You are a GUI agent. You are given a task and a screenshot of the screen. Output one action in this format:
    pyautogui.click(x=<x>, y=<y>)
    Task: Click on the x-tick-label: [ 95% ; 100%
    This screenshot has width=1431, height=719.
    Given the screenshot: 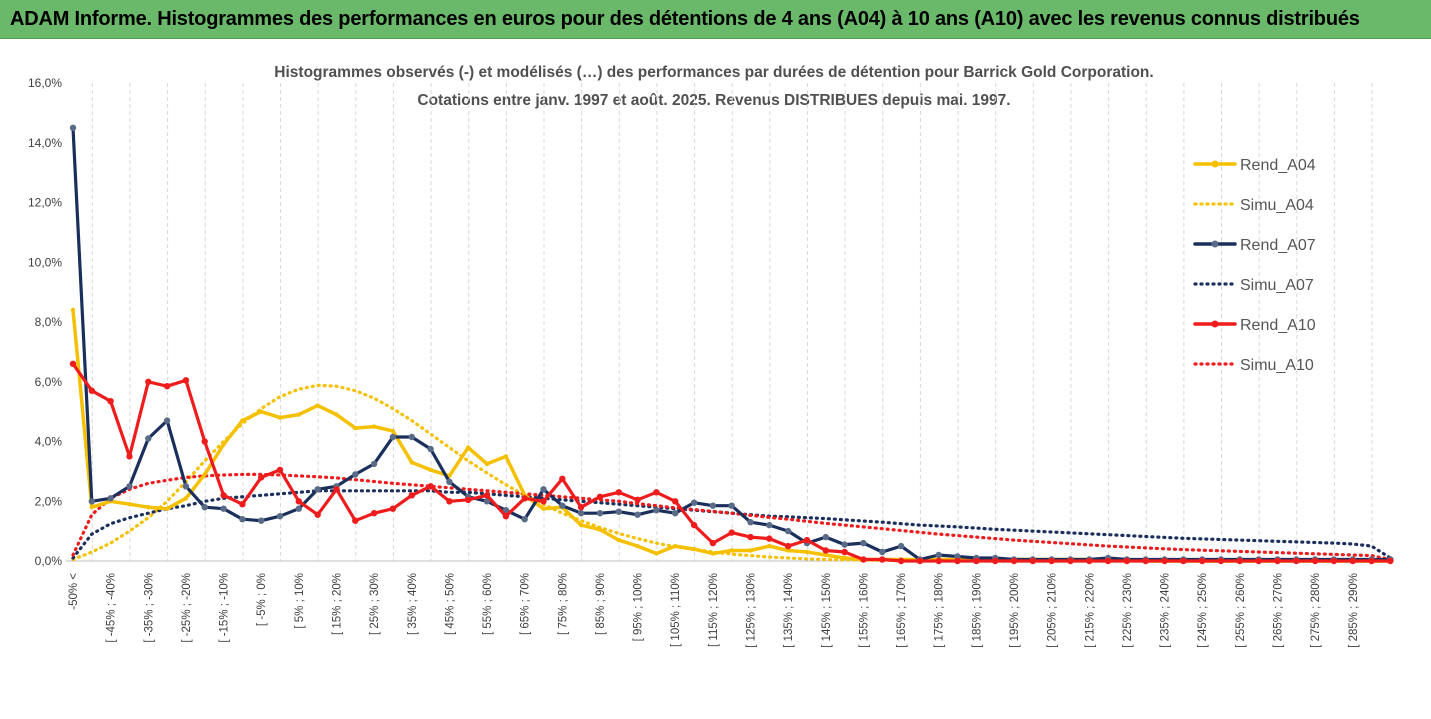 What is the action you would take?
    pyautogui.click(x=639, y=607)
    